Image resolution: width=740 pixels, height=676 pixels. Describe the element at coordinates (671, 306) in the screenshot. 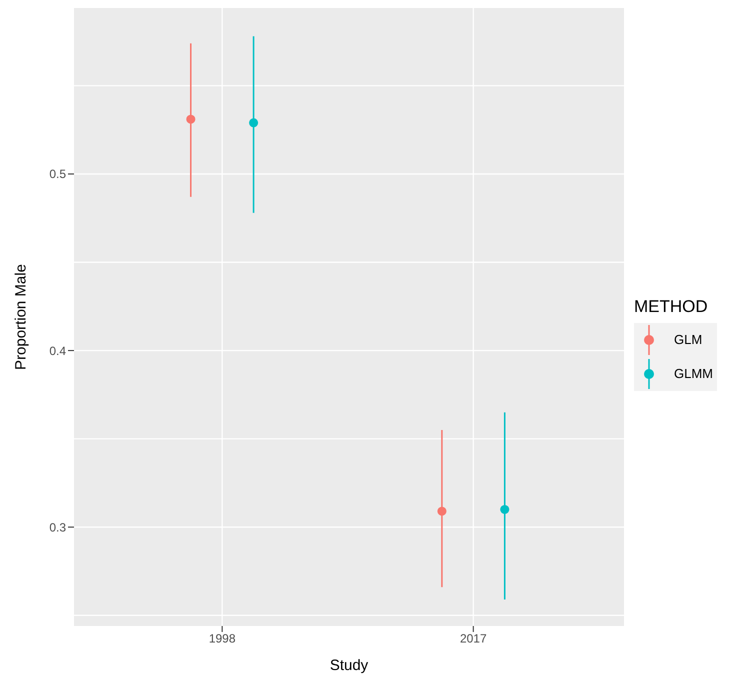

I see `legend-title: METHOD` at that location.